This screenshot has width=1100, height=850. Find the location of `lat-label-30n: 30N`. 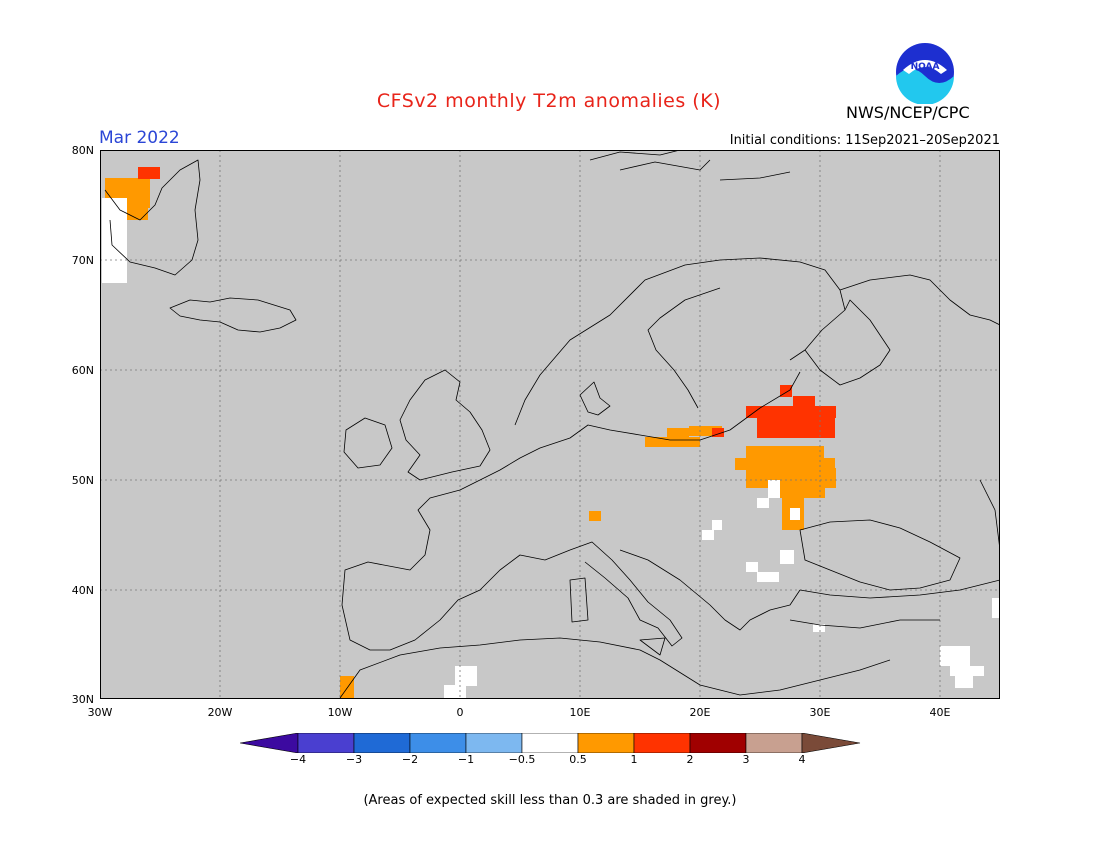

lat-label-30n: 30N is located at coordinates (82, 699).